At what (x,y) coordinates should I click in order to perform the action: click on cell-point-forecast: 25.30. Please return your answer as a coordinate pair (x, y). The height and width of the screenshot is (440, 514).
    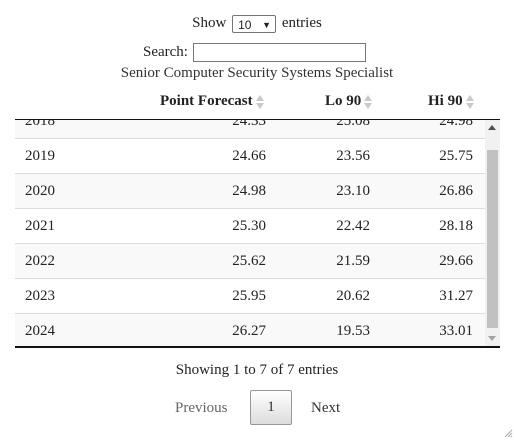
    Looking at the image, I should click on (249, 226).